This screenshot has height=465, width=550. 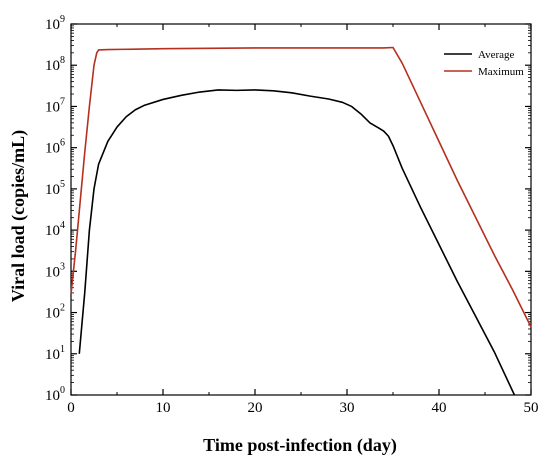 I want to click on y-tick-label: 10⁸, so click(x=55, y=64).